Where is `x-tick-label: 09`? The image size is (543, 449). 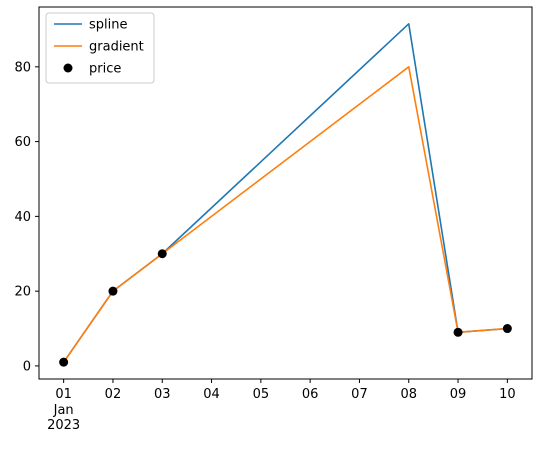
x-tick-label: 09 is located at coordinates (458, 394).